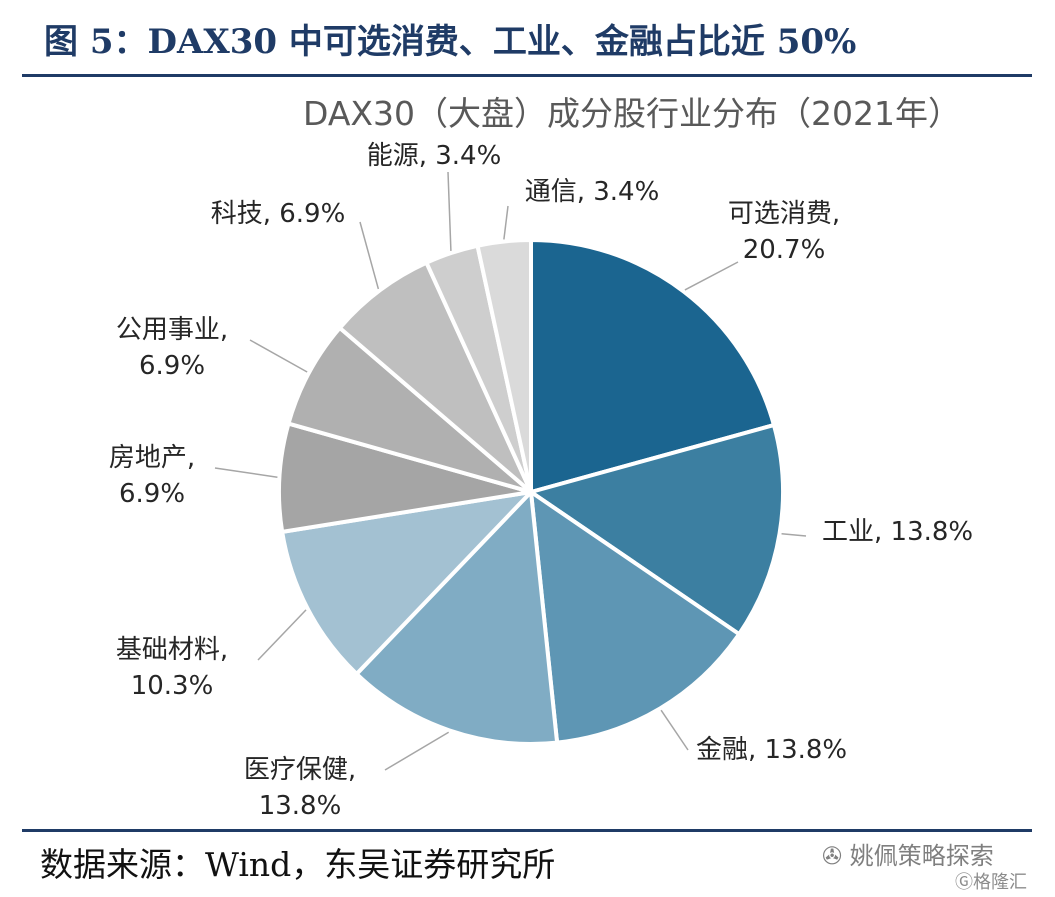 The width and height of the screenshot is (1055, 897). I want to click on watermark-account: ✇ 姚佩策略探索, so click(908, 853).